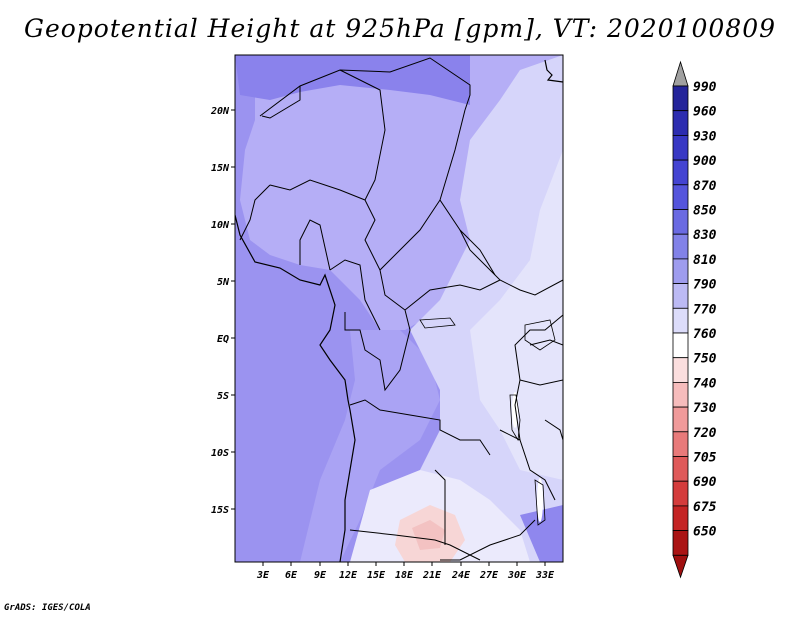 This screenshot has height=618, width=800. I want to click on lat-label: 15N, so click(220, 168).